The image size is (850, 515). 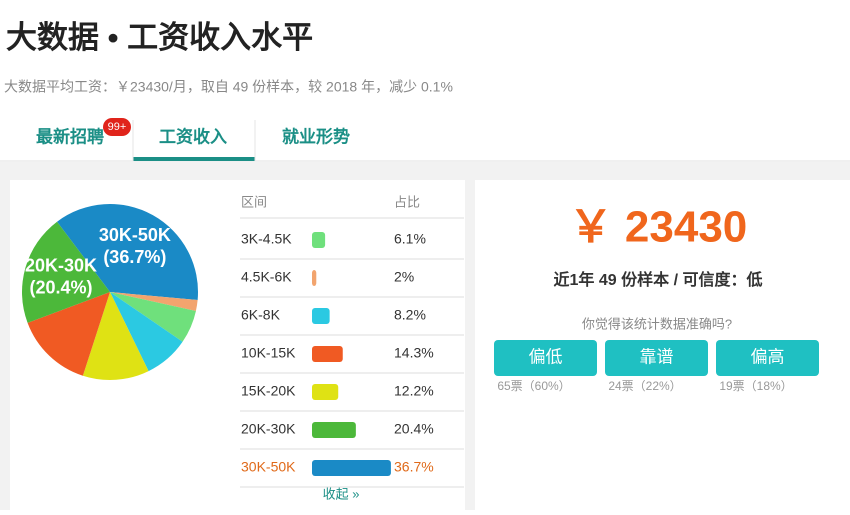 I want to click on detail: 近1年 49 份样本 / 可信度：低, so click(x=658, y=279).